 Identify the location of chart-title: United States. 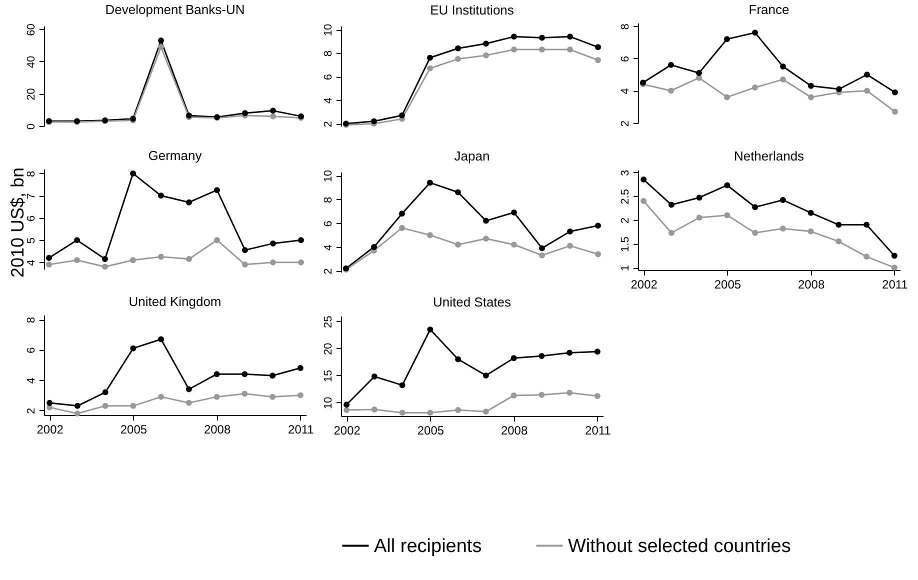
(472, 302).